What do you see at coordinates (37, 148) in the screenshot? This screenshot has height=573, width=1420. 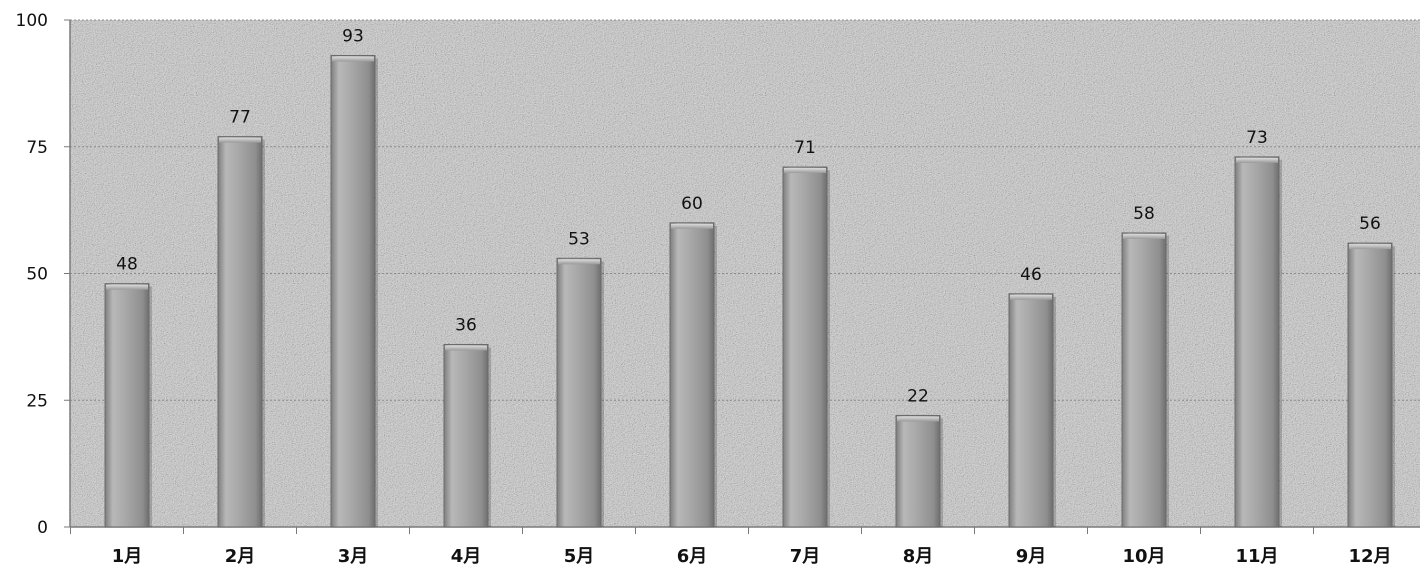 I see `y-tick-label: 75` at bounding box center [37, 148].